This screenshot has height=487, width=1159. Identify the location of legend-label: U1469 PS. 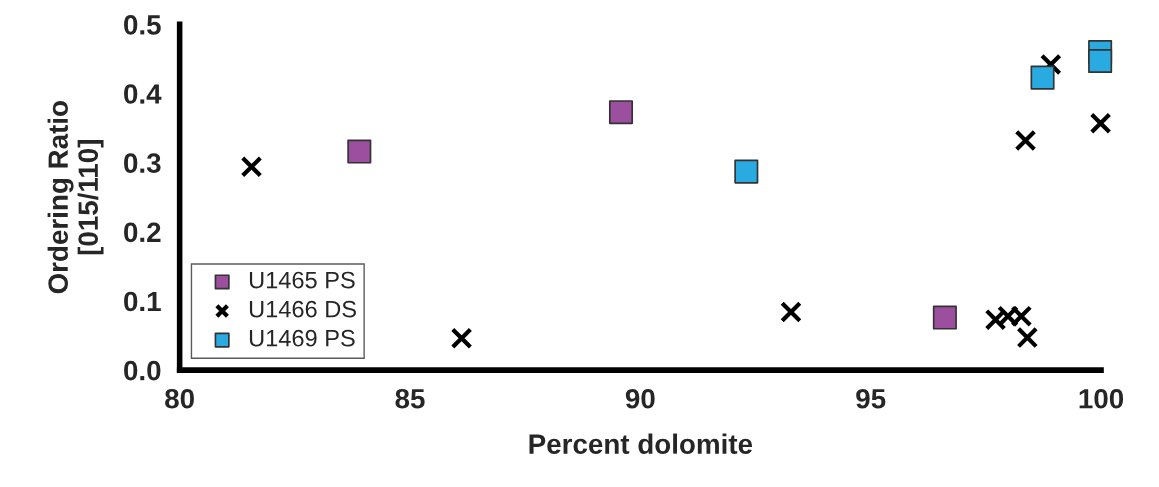
(302, 338).